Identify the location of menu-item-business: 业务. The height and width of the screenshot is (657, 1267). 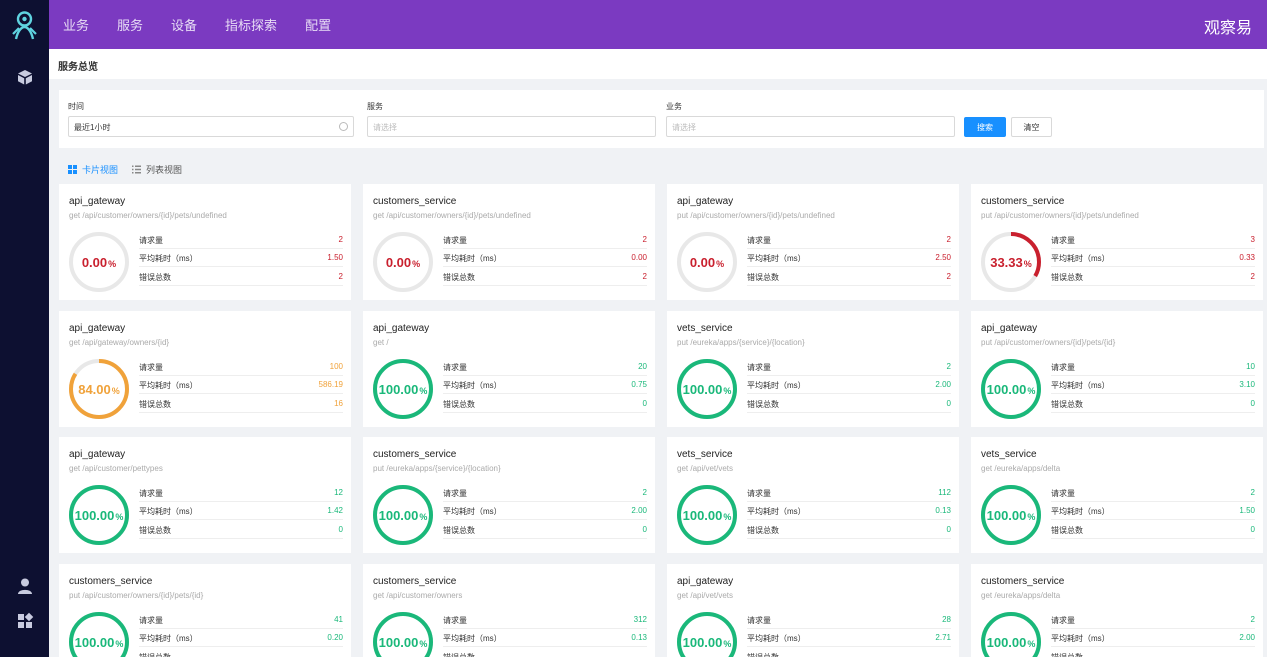
(76, 25).